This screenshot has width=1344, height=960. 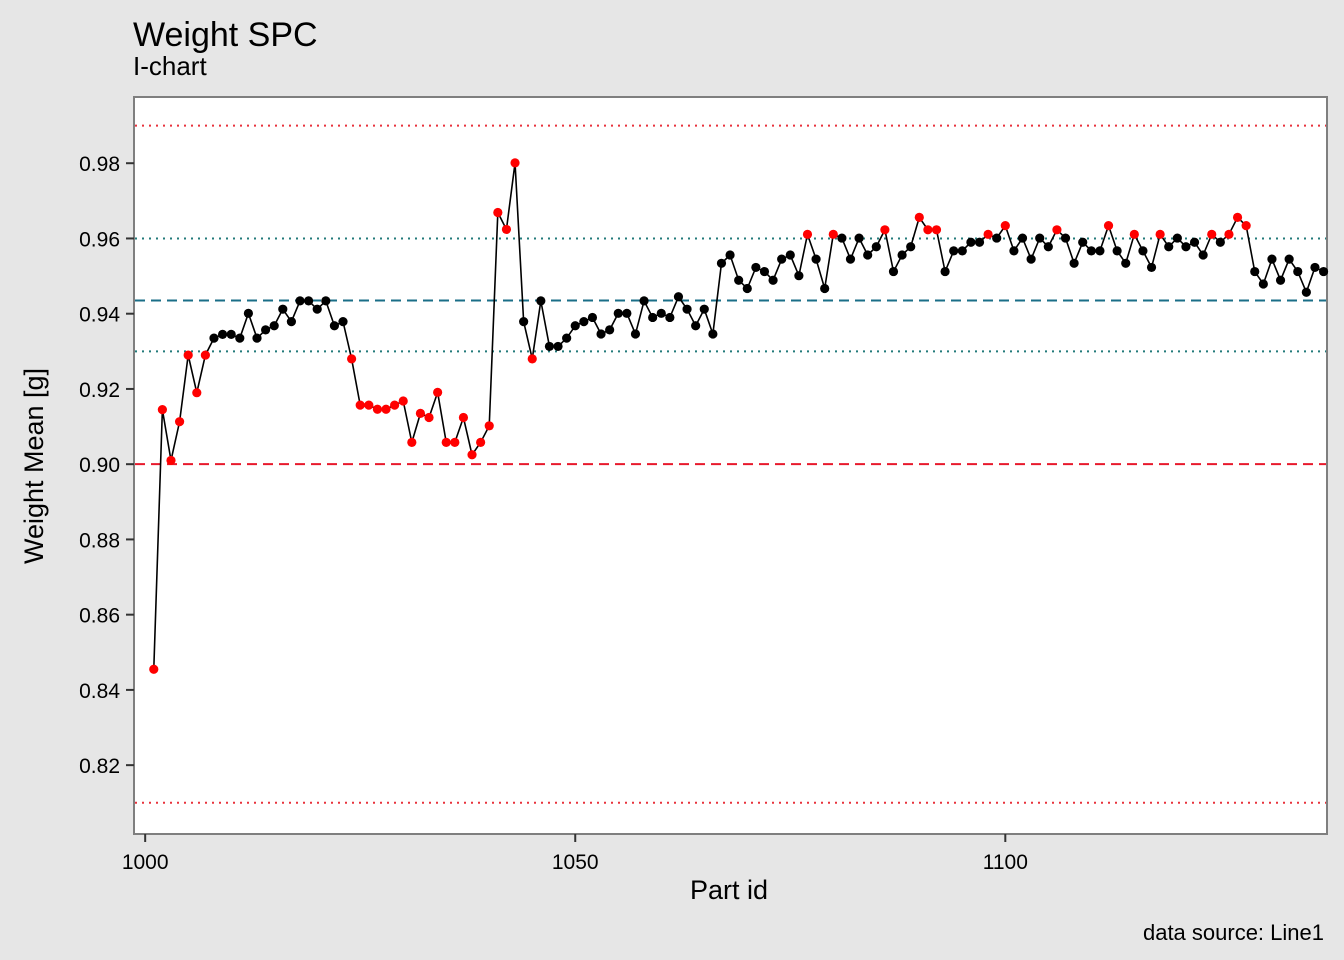 I want to click on y-tick-label: 0.94, so click(x=99, y=315).